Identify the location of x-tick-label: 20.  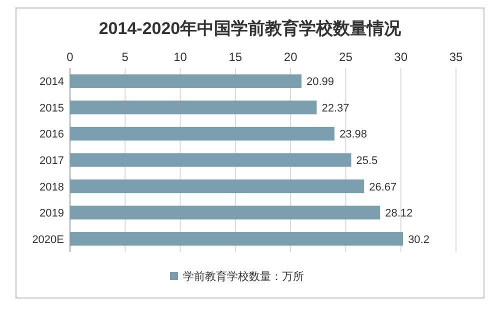
(291, 57).